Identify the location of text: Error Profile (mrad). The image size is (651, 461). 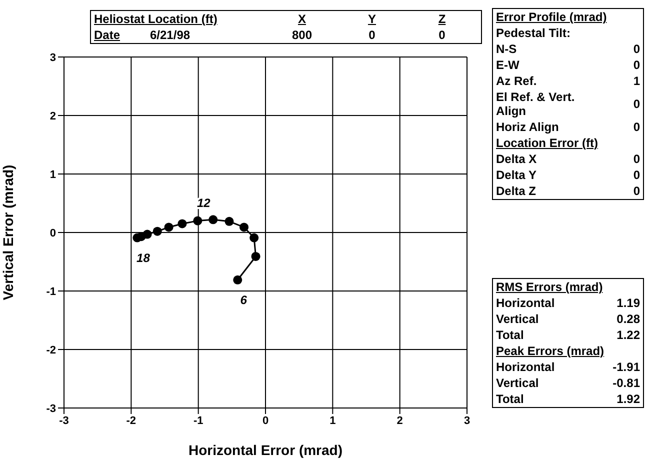
(551, 17).